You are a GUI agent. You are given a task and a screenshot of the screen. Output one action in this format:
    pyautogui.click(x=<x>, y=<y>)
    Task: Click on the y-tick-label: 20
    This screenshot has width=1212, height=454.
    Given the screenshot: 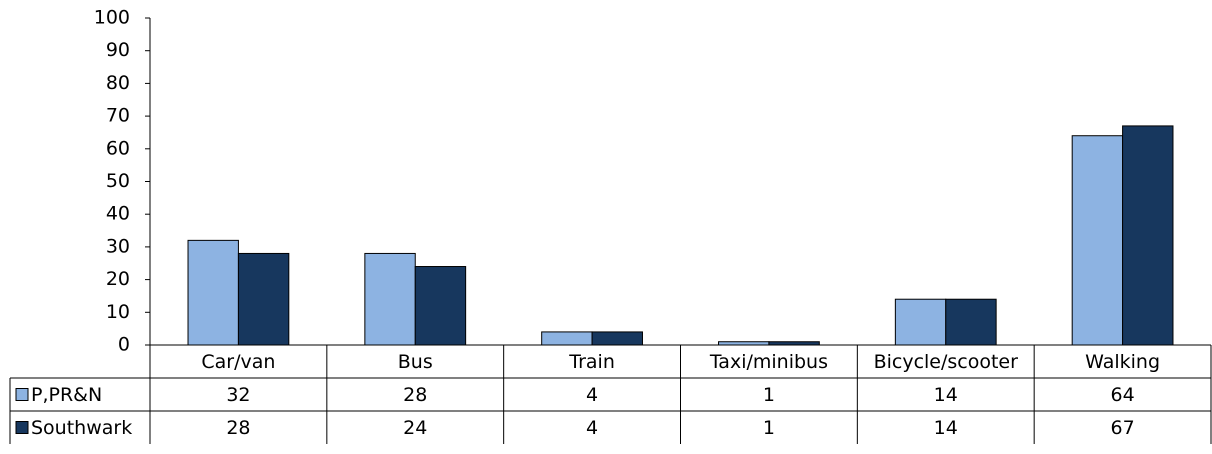 What is the action you would take?
    pyautogui.click(x=118, y=279)
    